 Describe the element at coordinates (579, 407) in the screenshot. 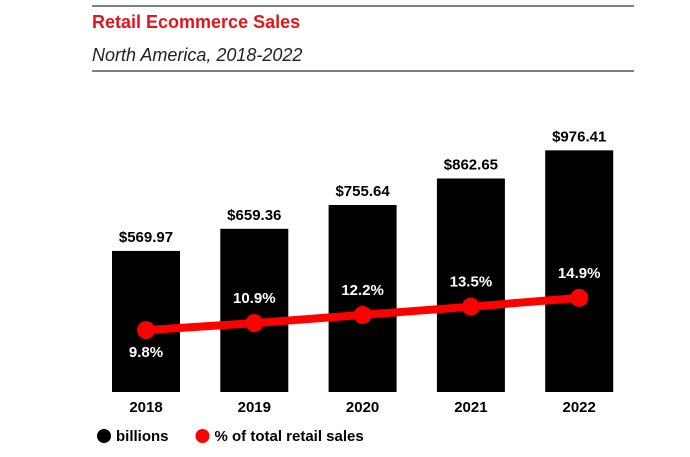

I see `x-tick-label: 2022` at that location.